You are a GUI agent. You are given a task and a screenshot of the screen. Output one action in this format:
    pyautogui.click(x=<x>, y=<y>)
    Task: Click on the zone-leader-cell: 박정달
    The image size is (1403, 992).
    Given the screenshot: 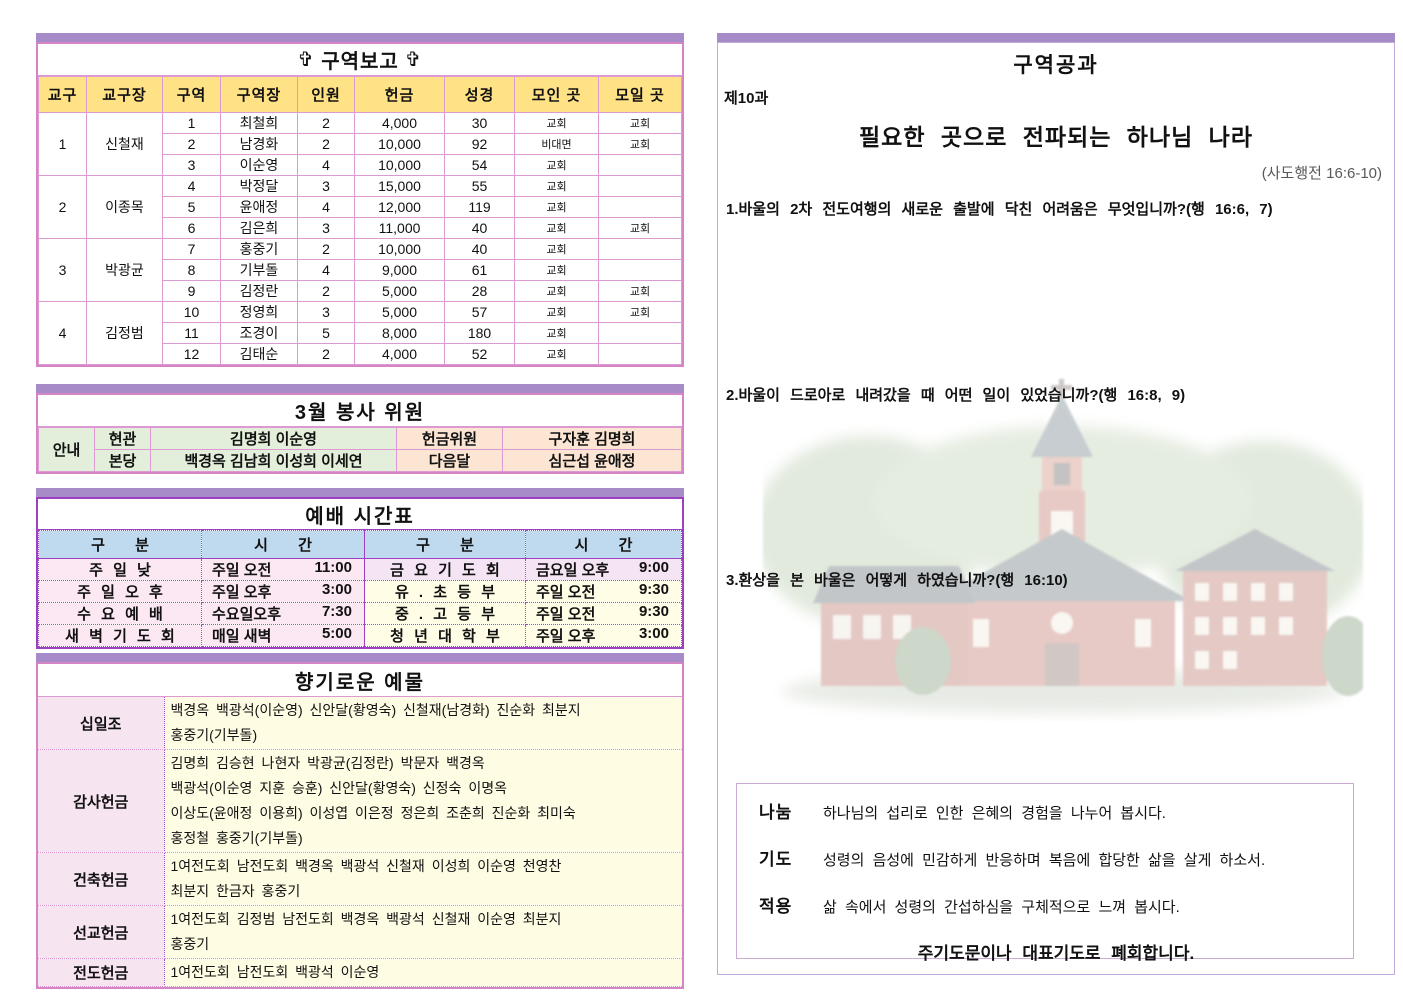 What is the action you would take?
    pyautogui.click(x=259, y=186)
    